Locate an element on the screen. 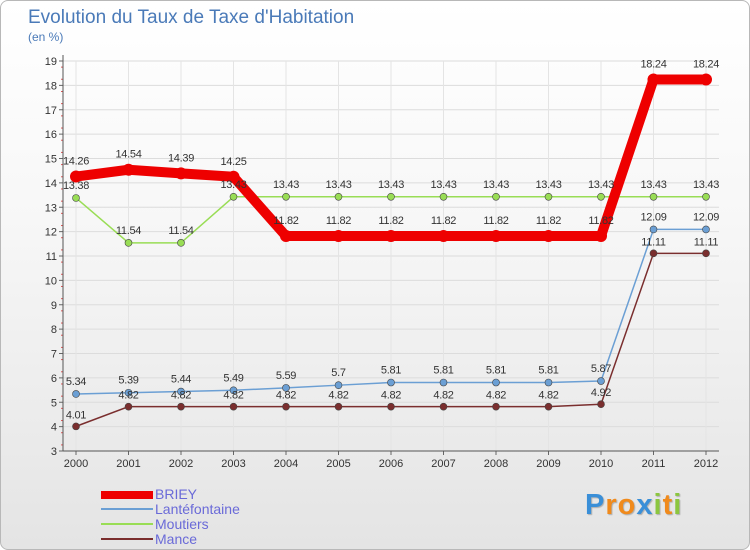 This screenshot has height=550, width=750. y-tick-label-3: 3 is located at coordinates (54, 452).